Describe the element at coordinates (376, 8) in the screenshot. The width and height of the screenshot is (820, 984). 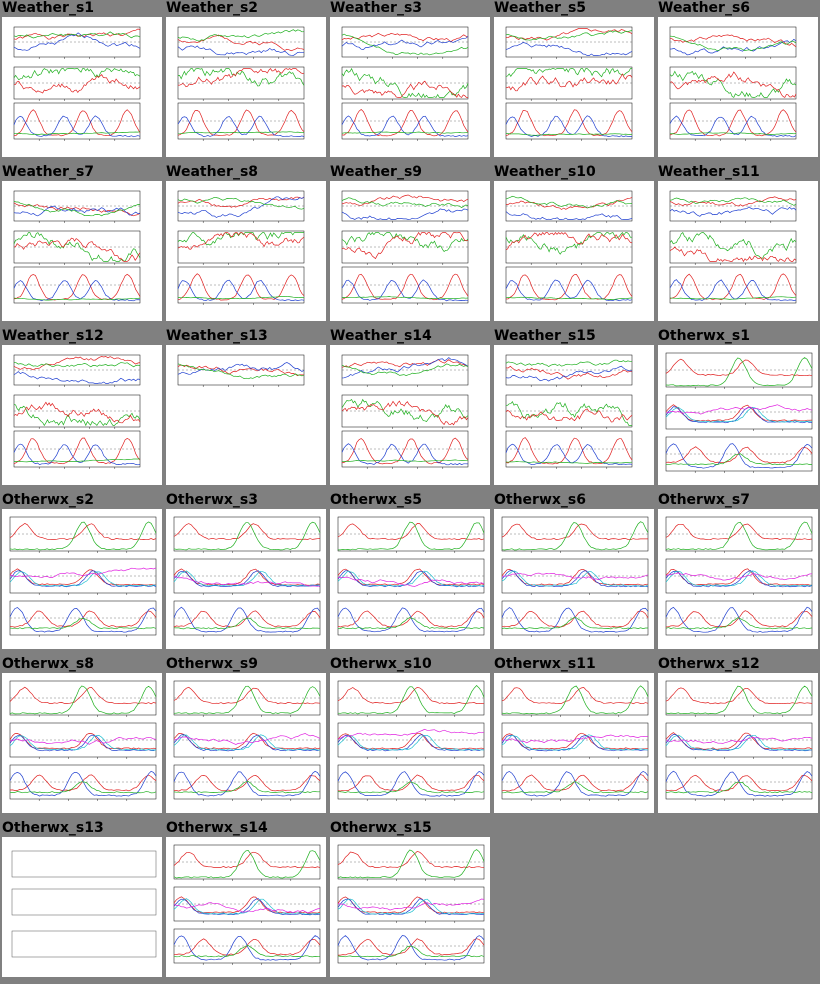
I see `thumbnail-title: Weather_s3` at that location.